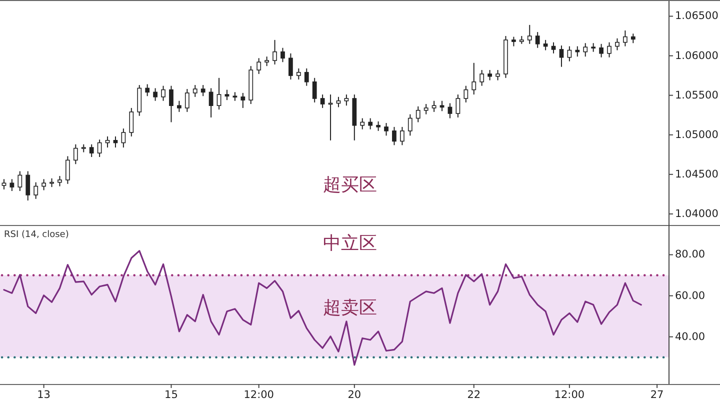 The image size is (720, 409). Describe the element at coordinates (690, 336) in the screenshot. I see `y-tick-label: 40.00` at that location.